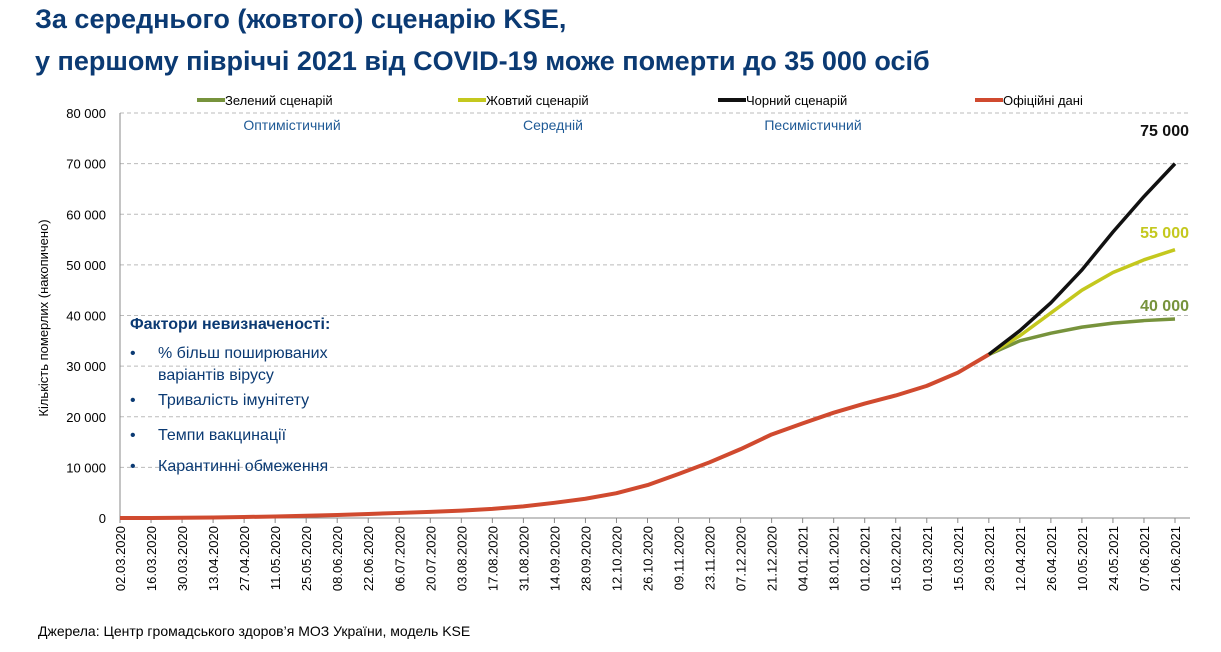 This screenshot has width=1221, height=652. What do you see at coordinates (399, 558) in the screenshot?
I see `x-tick-label: 06.07.2020` at bounding box center [399, 558].